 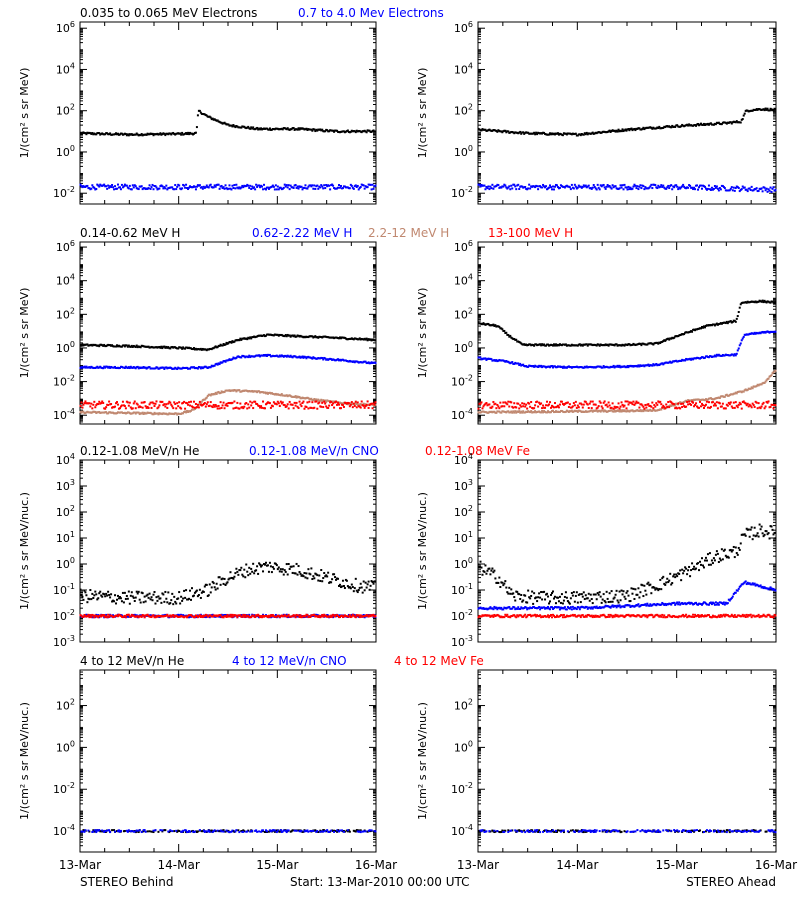 What do you see at coordinates (65, 537) in the screenshot?
I see `y-tick-label: 10¹` at bounding box center [65, 537].